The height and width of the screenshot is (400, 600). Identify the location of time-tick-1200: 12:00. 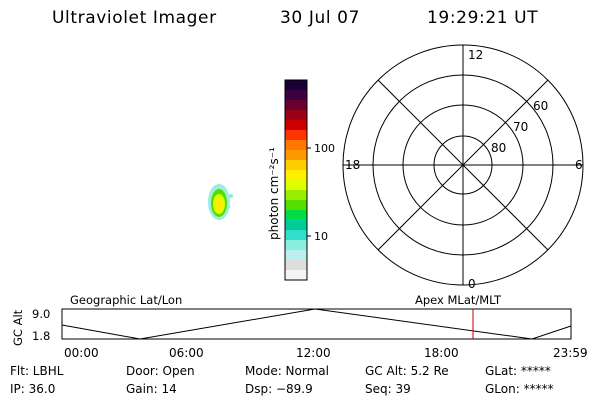
(313, 353).